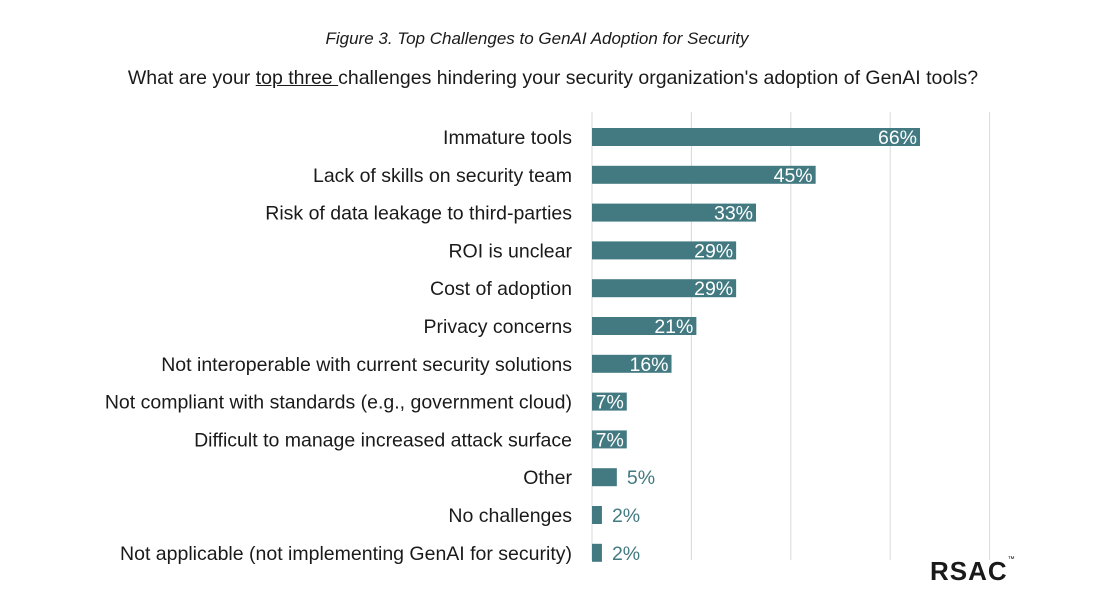  What do you see at coordinates (897, 138) in the screenshot?
I see `value-label: 66%` at bounding box center [897, 138].